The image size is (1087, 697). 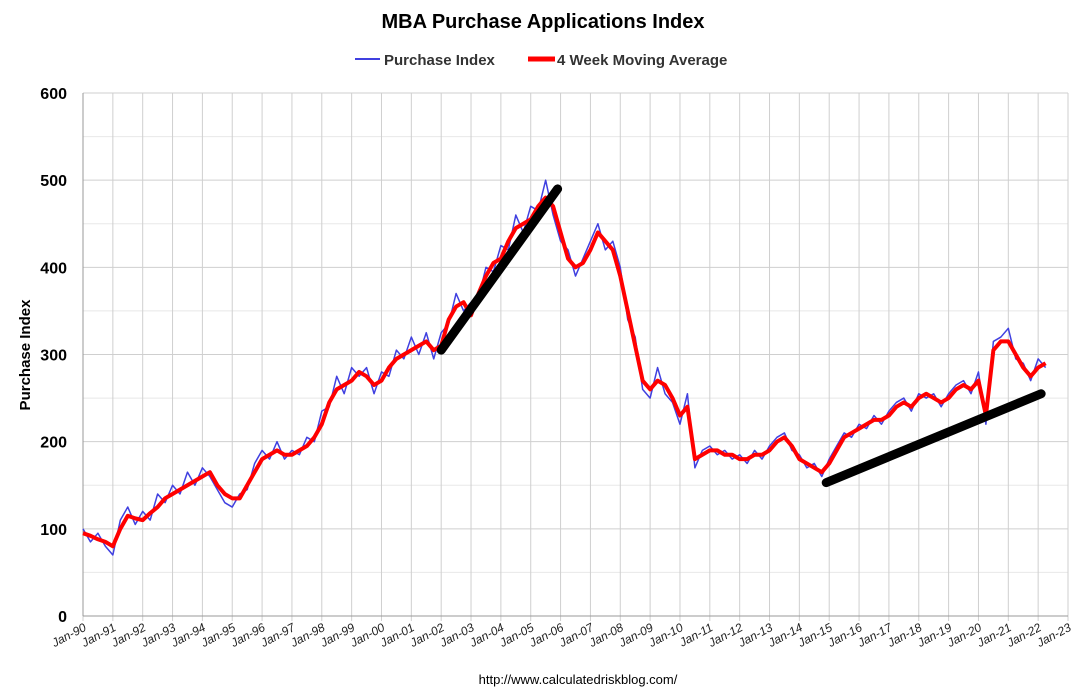 What do you see at coordinates (440, 60) in the screenshot?
I see `legend-label-purchase-index: Purchase Index` at bounding box center [440, 60].